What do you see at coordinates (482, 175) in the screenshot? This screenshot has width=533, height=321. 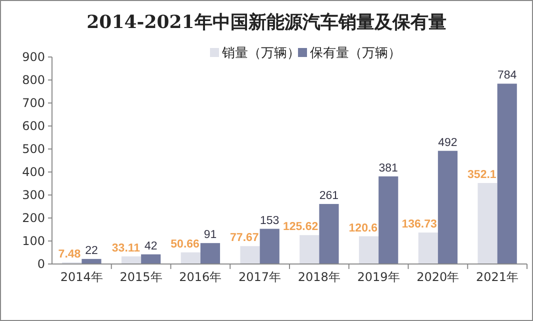 I see `data-label: 352.1` at bounding box center [482, 175].